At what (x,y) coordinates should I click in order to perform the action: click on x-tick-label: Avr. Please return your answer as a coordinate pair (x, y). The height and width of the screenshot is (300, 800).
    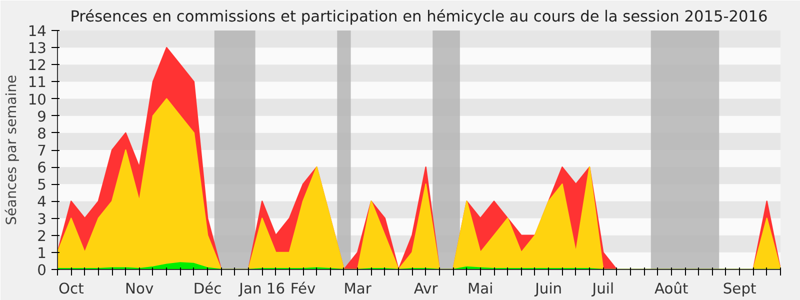
    Looking at the image, I should click on (426, 289).